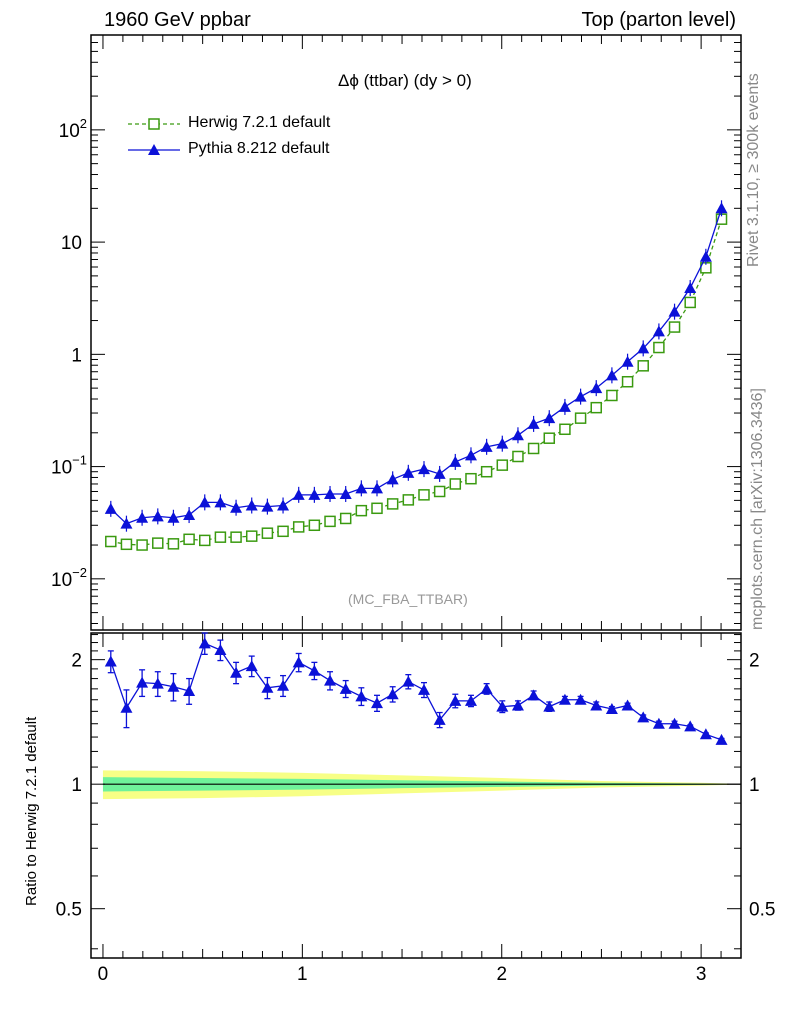  What do you see at coordinates (501, 974) in the screenshot?
I see `x-tick-label: 2` at bounding box center [501, 974].